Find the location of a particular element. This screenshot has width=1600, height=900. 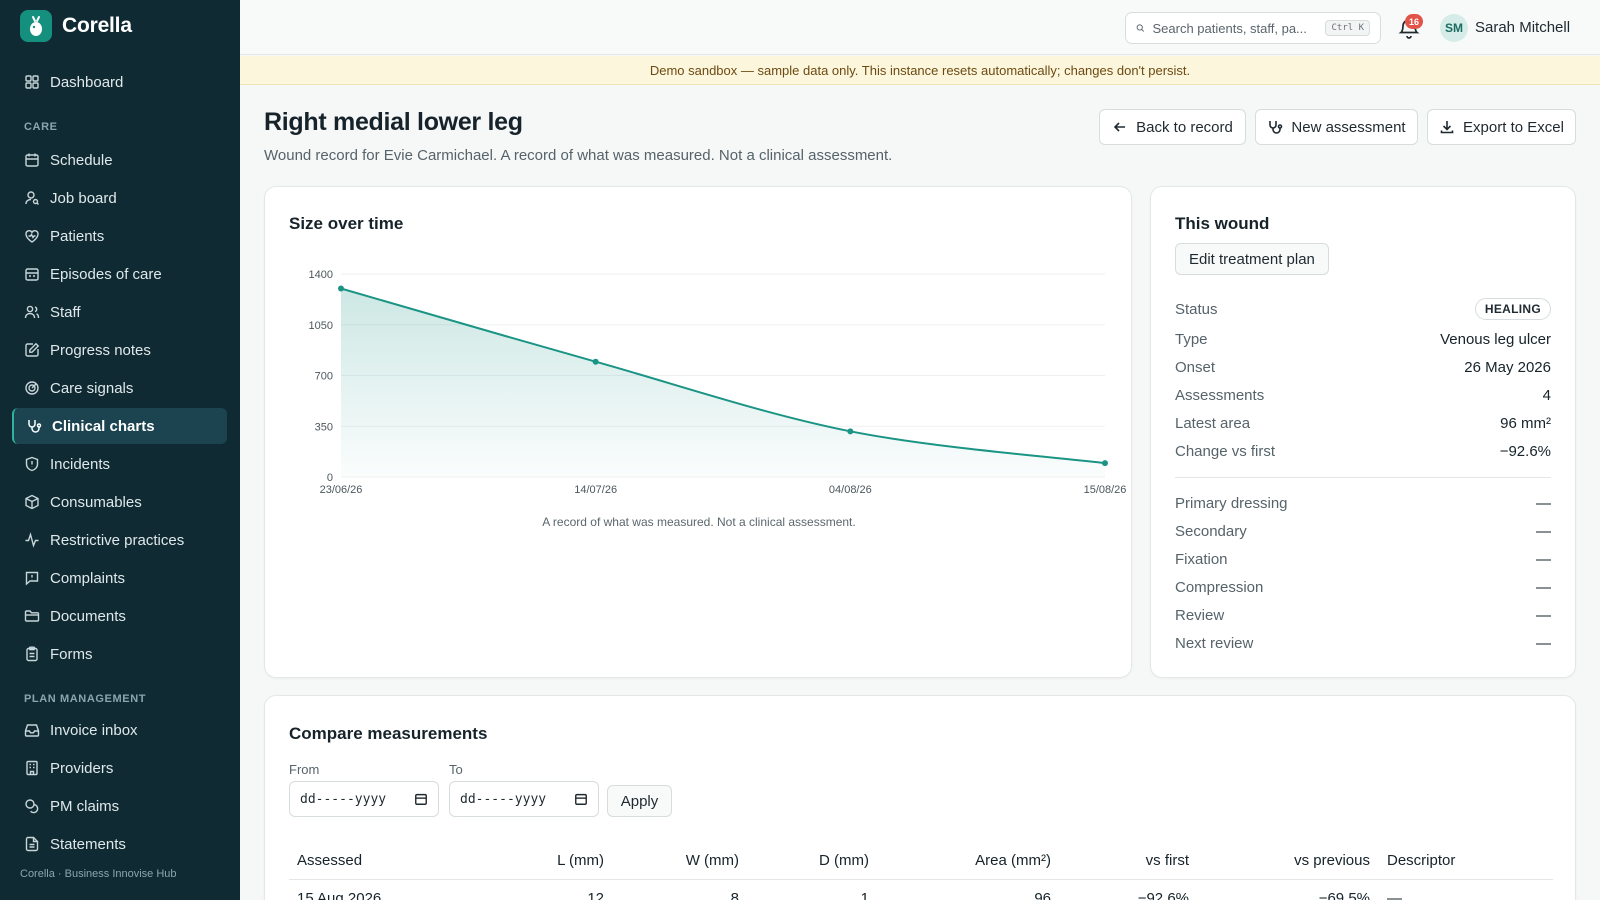

treatment-fixation: Fixation — is located at coordinates (1363, 559).